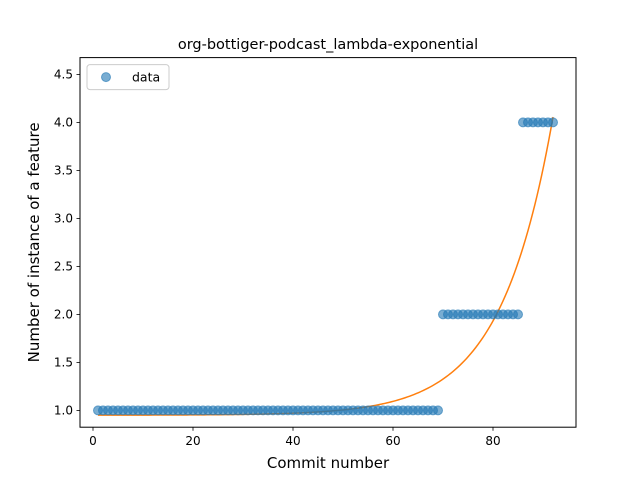  I want to click on x-tick-label: 0, so click(93, 441).